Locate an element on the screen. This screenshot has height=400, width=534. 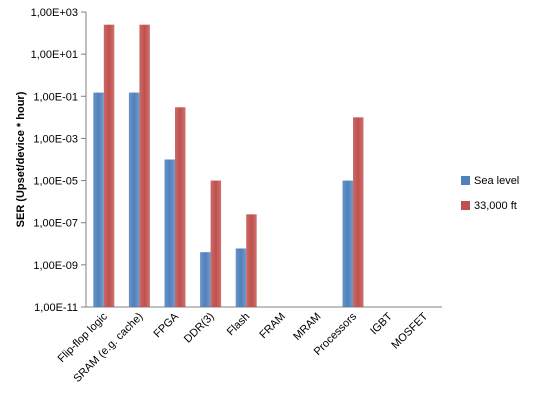
y-tick-label: 1,00E-09 is located at coordinates (55, 266).